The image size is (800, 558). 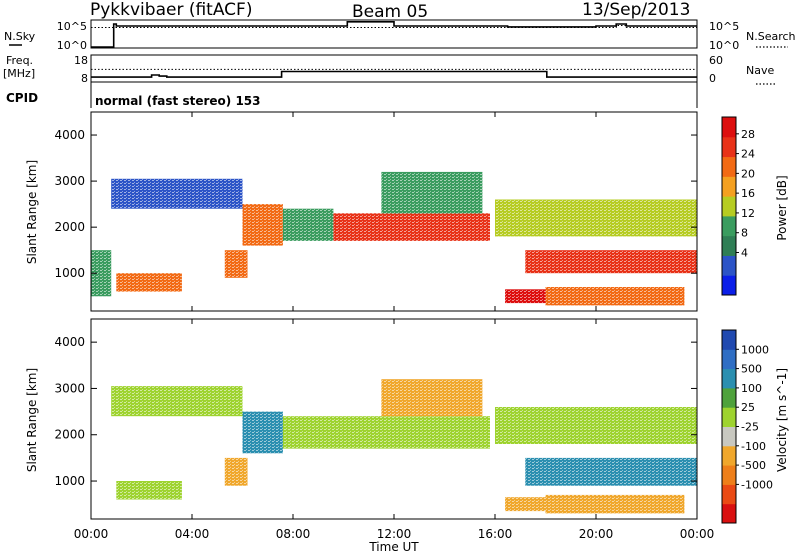 What do you see at coordinates (748, 134) in the screenshot?
I see `power-colorbar-tick-label: 28` at bounding box center [748, 134].